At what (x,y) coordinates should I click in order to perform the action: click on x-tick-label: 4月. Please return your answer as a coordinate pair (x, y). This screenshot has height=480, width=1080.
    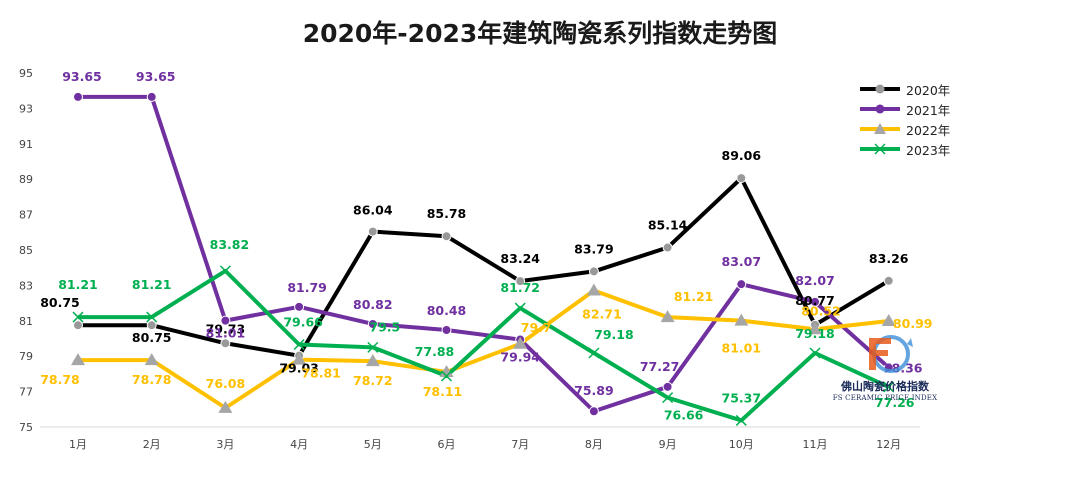
    Looking at the image, I should click on (299, 444).